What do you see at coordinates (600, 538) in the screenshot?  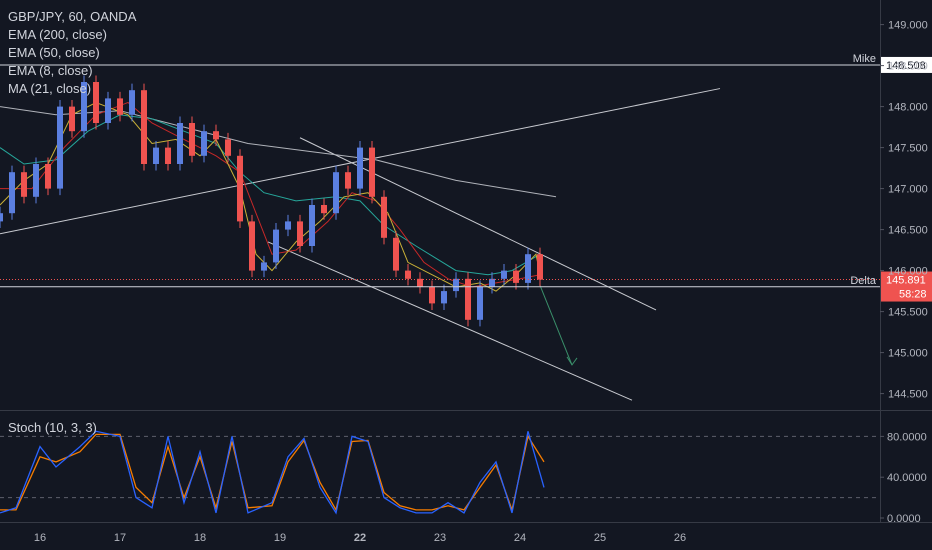 I see `time-tick-label: 25` at bounding box center [600, 538].